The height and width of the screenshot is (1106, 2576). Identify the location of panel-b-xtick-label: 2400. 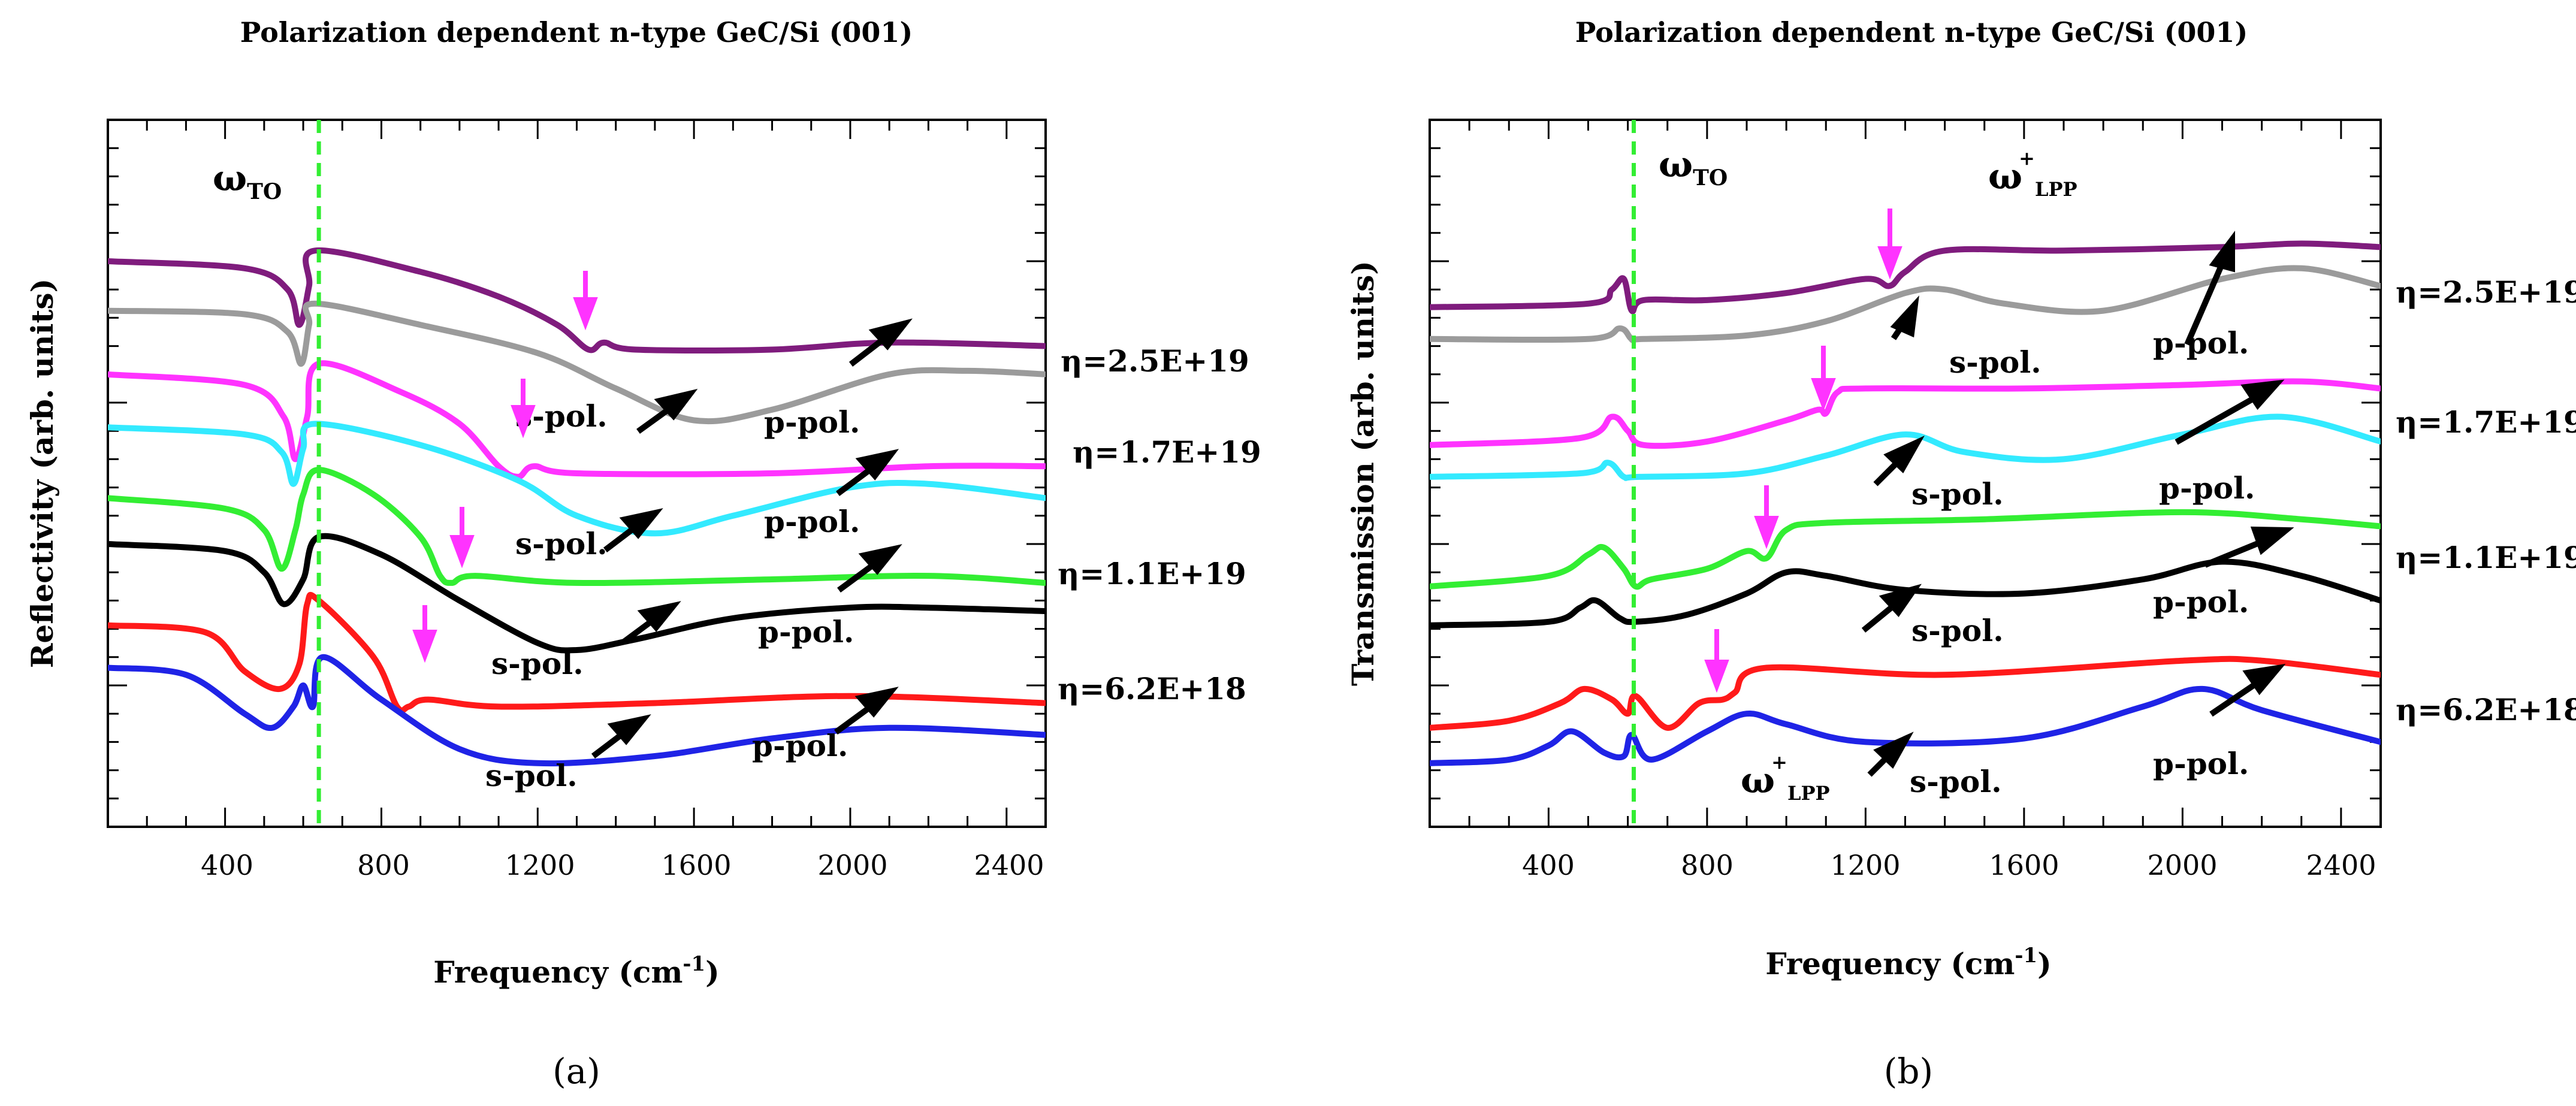
(2341, 865).